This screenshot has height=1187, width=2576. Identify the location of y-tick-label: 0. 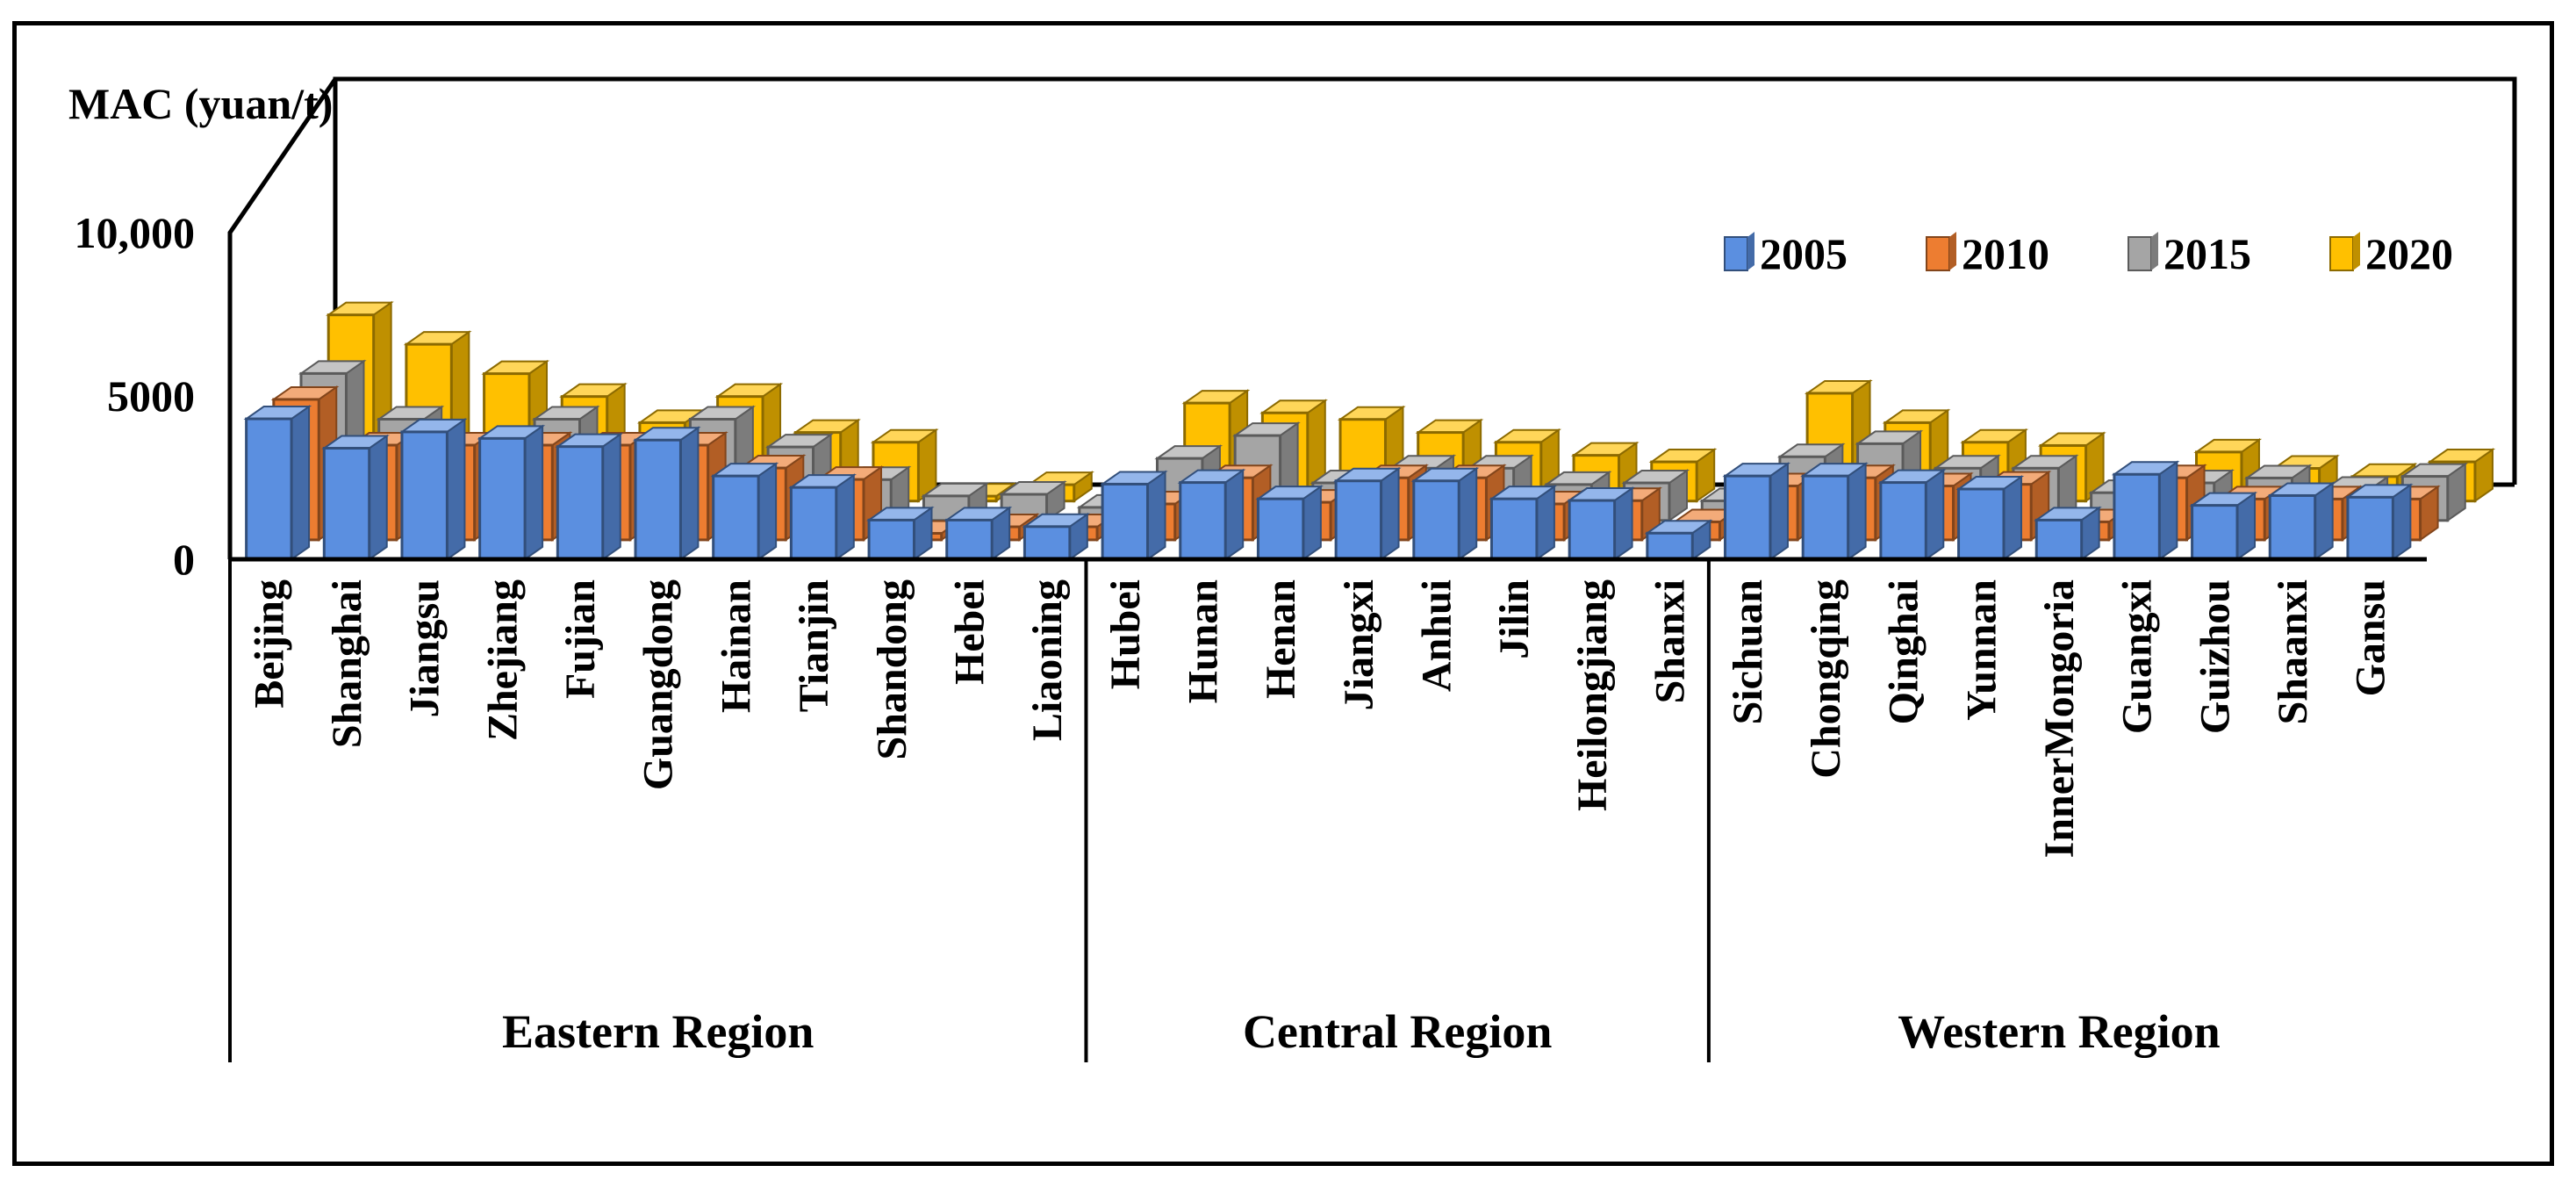
(184, 559).